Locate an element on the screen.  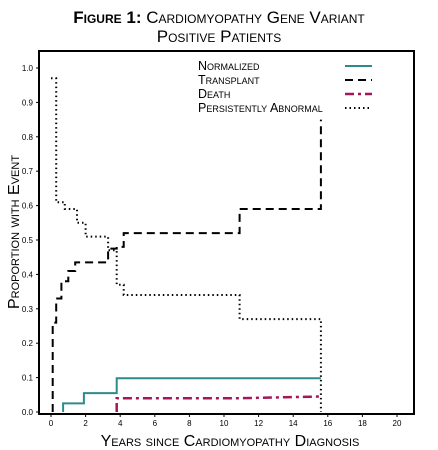
legend-label-3: Death is located at coordinates (214, 94).